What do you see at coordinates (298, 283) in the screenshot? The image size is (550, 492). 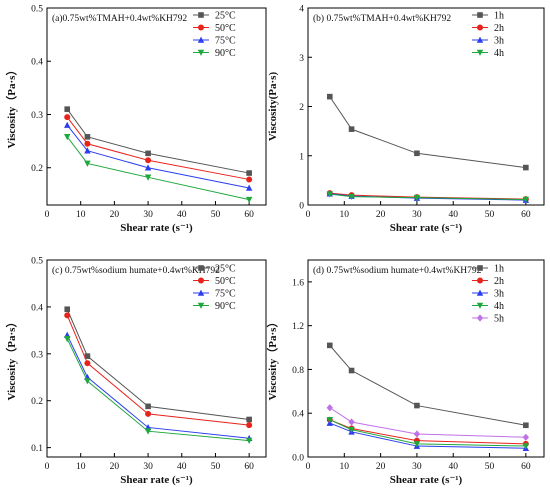 I see `y-tick-label: 1.6` at bounding box center [298, 283].